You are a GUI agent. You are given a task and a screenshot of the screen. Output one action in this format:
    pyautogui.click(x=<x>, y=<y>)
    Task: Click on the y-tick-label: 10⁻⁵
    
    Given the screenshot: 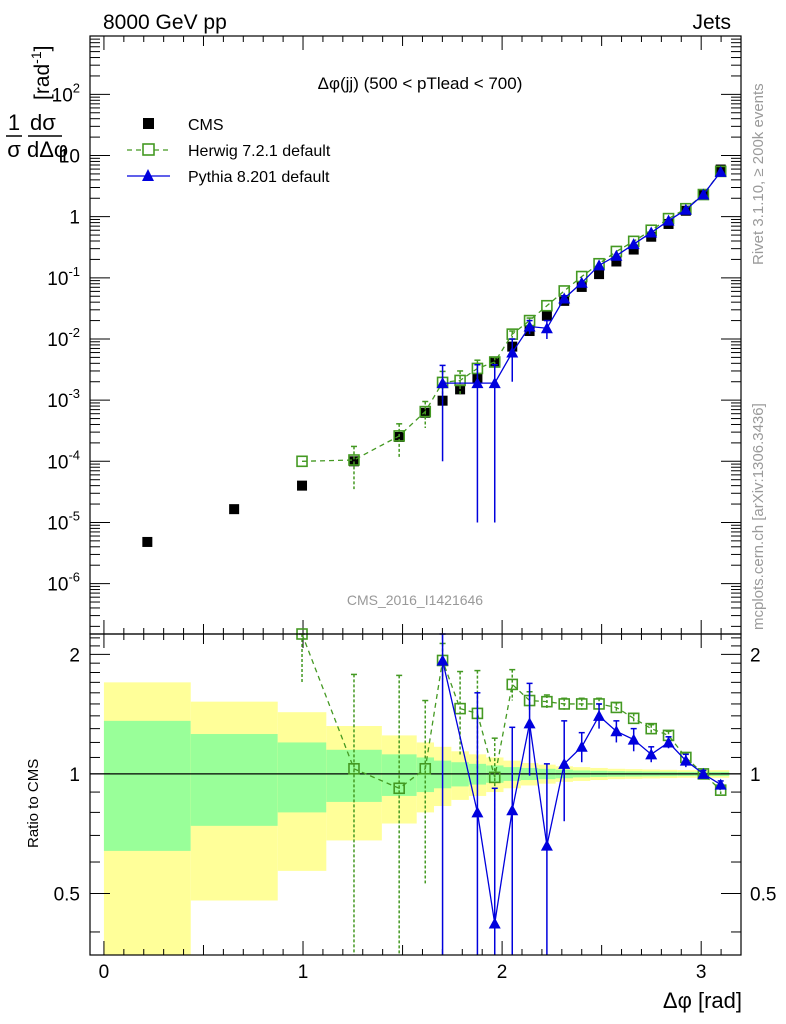 What is the action you would take?
    pyautogui.click(x=63, y=521)
    